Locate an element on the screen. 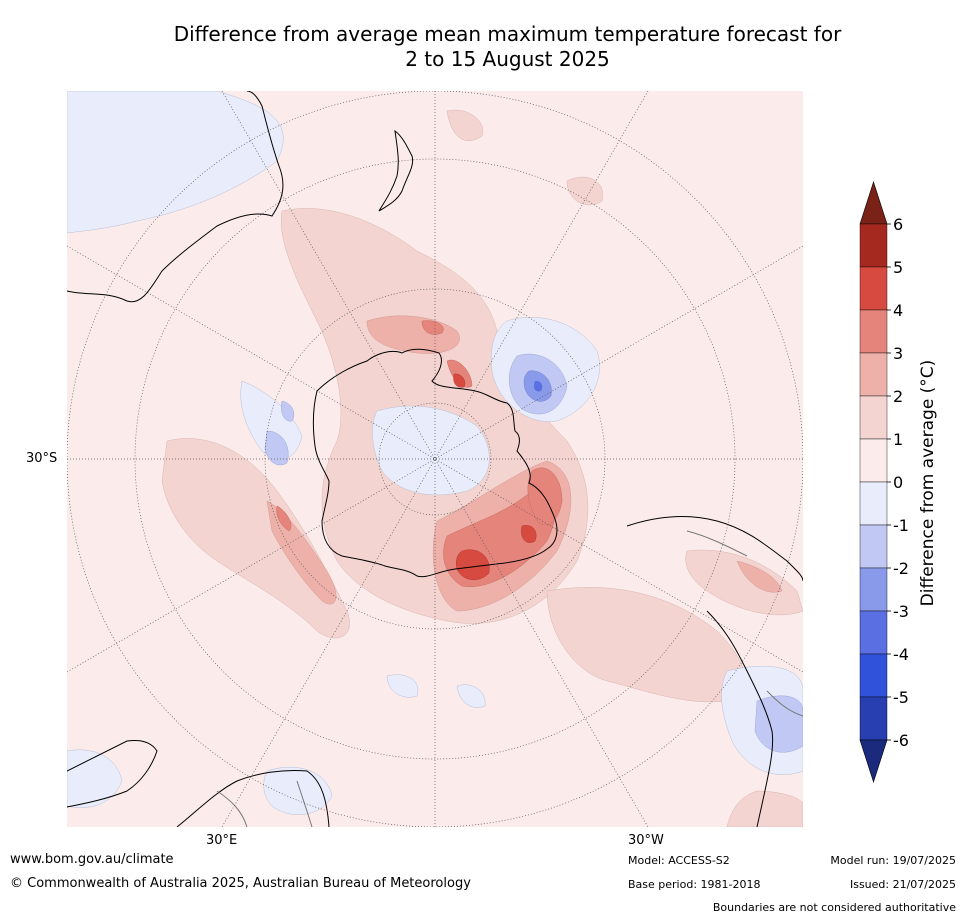  colorbar-tick-label: -4 is located at coordinates (901, 654).